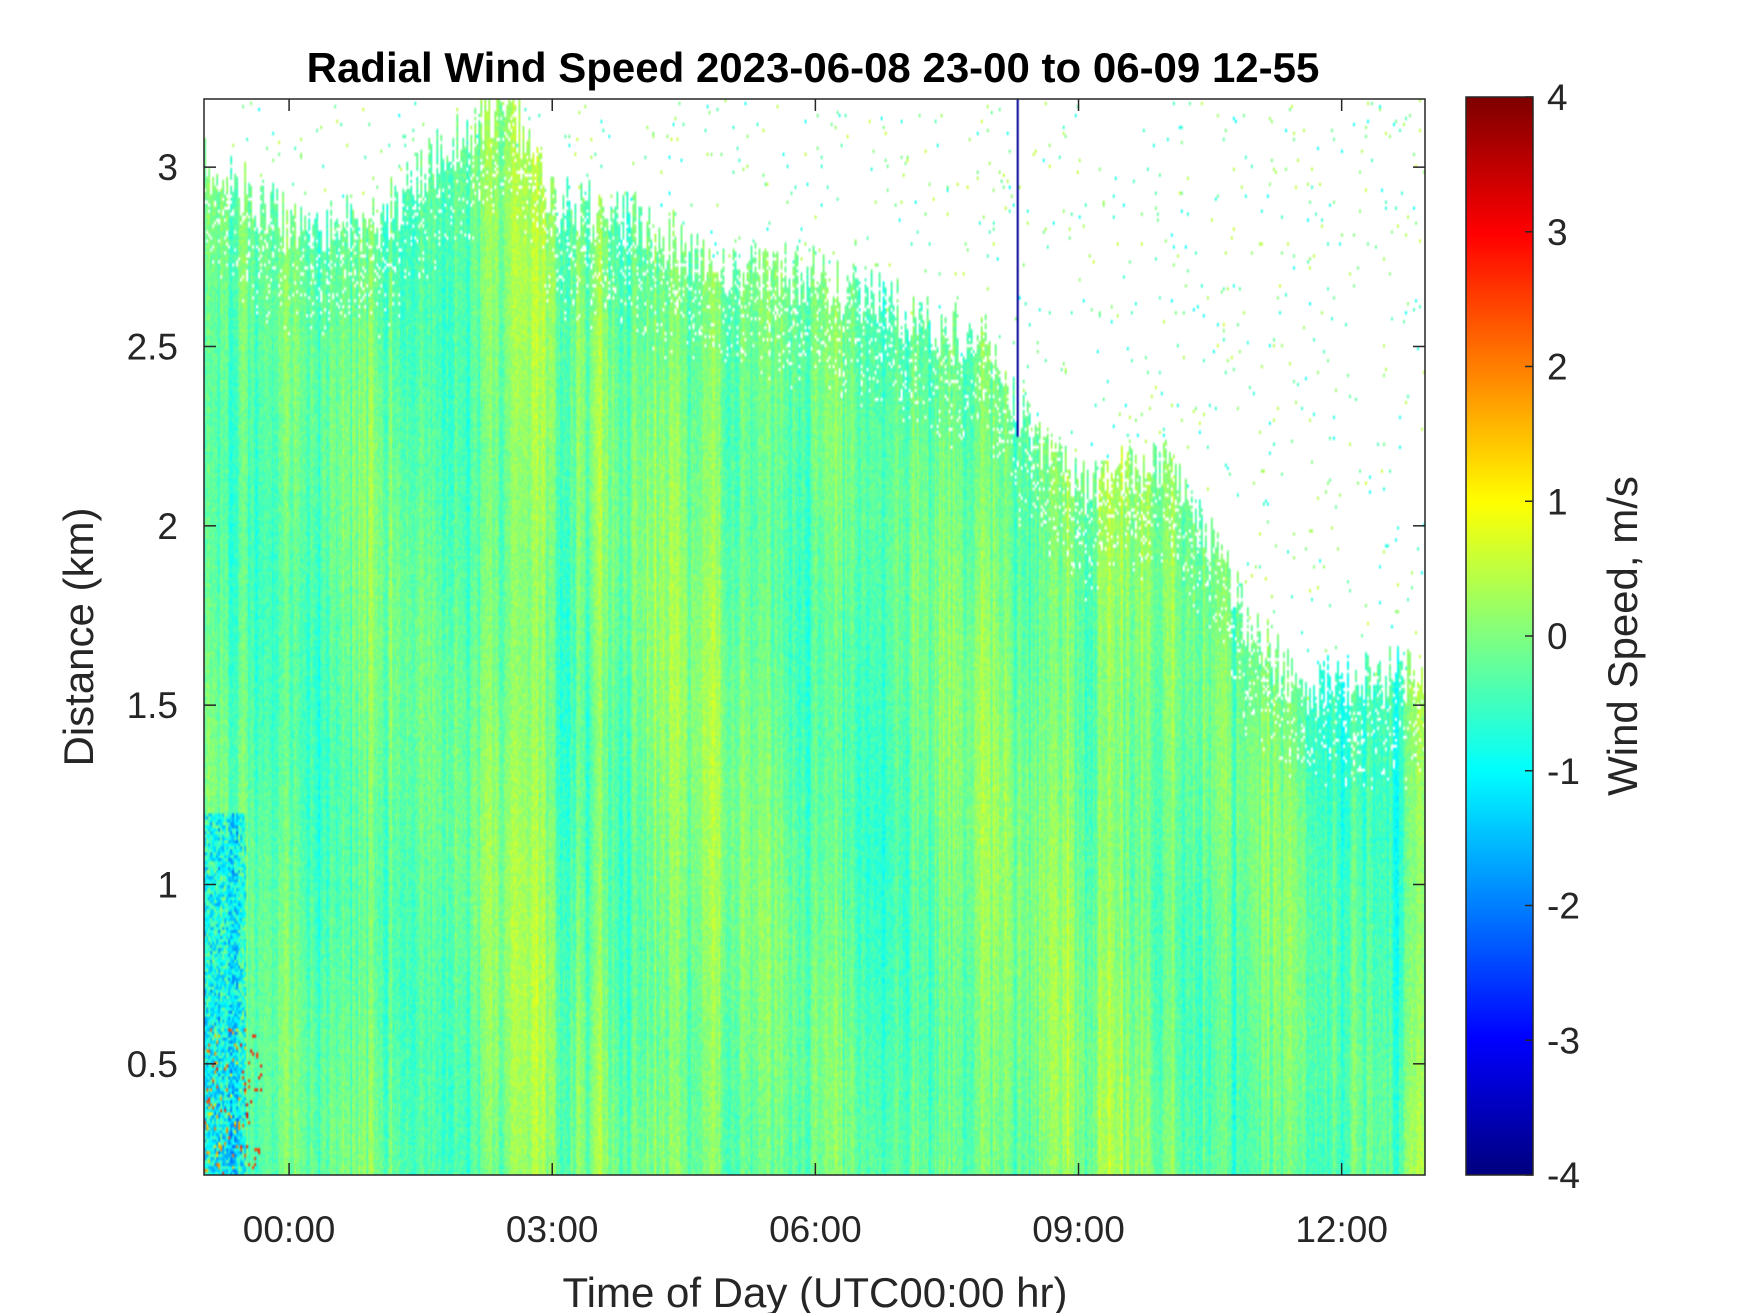 The height and width of the screenshot is (1313, 1750). I want to click on colorbar-tick-label: -3, so click(1563, 1040).